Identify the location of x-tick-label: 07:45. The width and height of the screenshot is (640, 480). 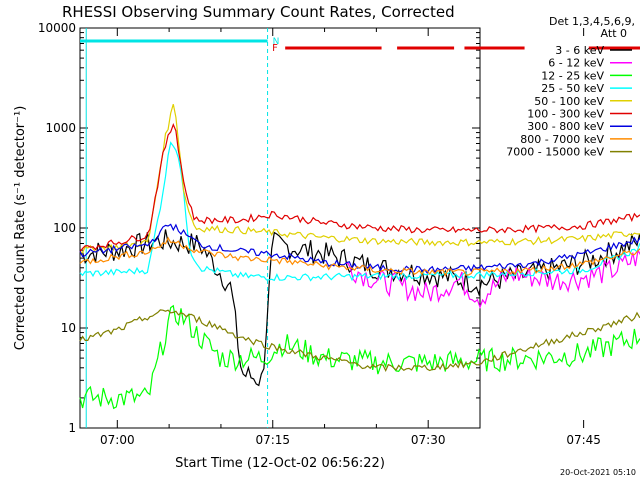
(583, 440).